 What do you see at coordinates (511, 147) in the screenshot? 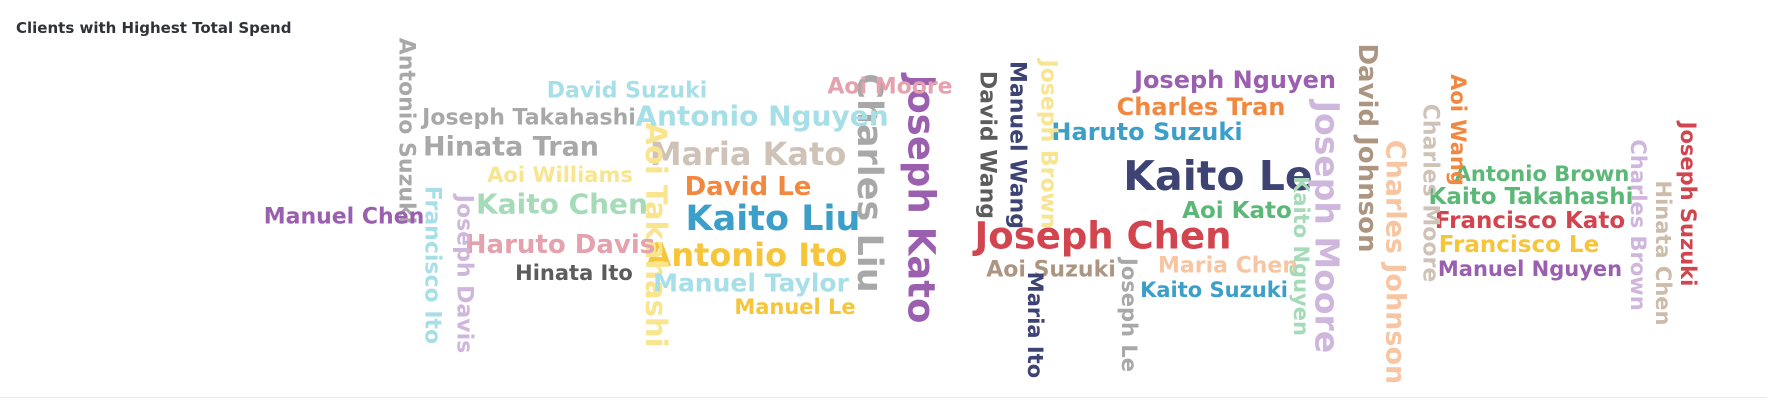
I see `word-hinata-tran: Hinata Tran` at bounding box center [511, 147].